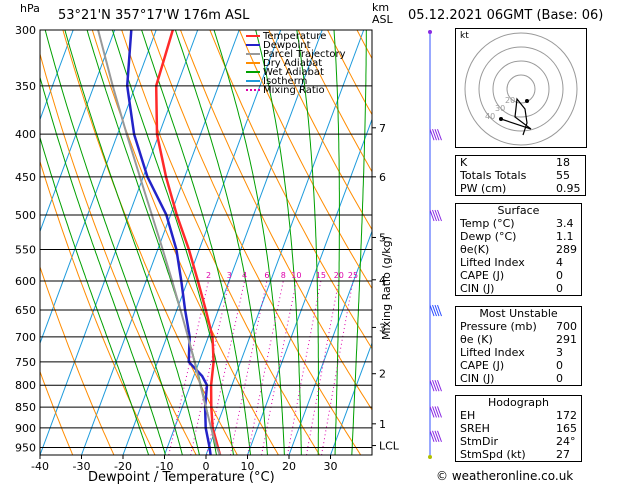  I want to click on x-tick-label: -10, so click(165, 466).